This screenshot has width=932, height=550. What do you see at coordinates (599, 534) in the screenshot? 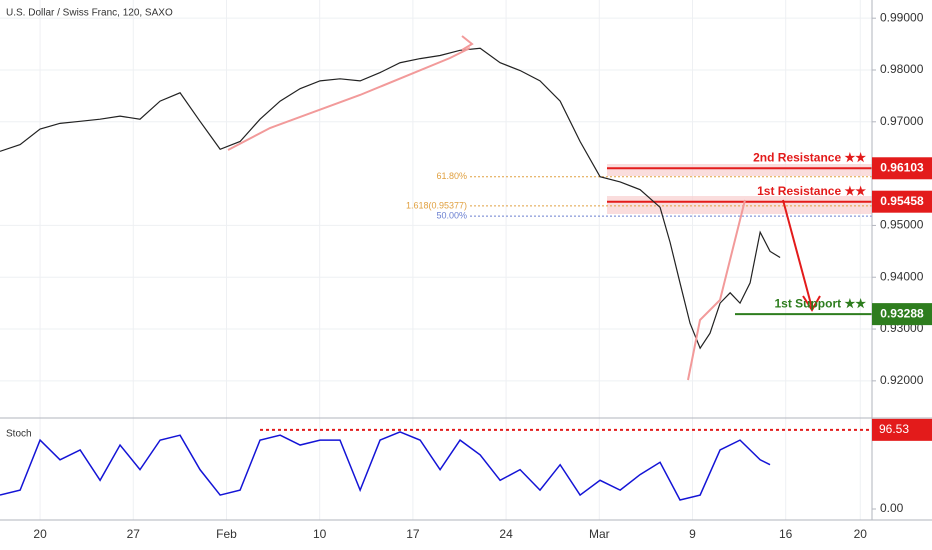
I see `x-tick-label: Mar` at bounding box center [599, 534].